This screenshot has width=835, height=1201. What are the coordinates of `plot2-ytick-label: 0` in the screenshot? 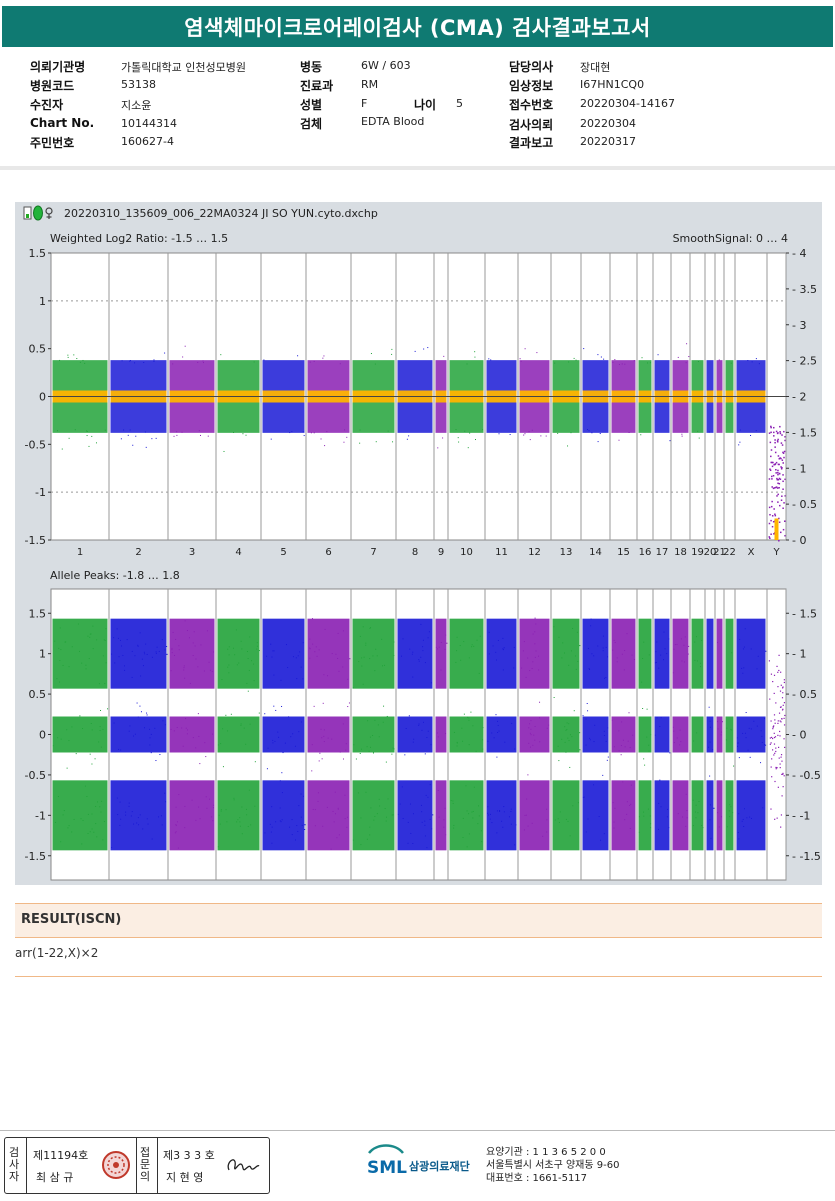 It's located at (42, 735).